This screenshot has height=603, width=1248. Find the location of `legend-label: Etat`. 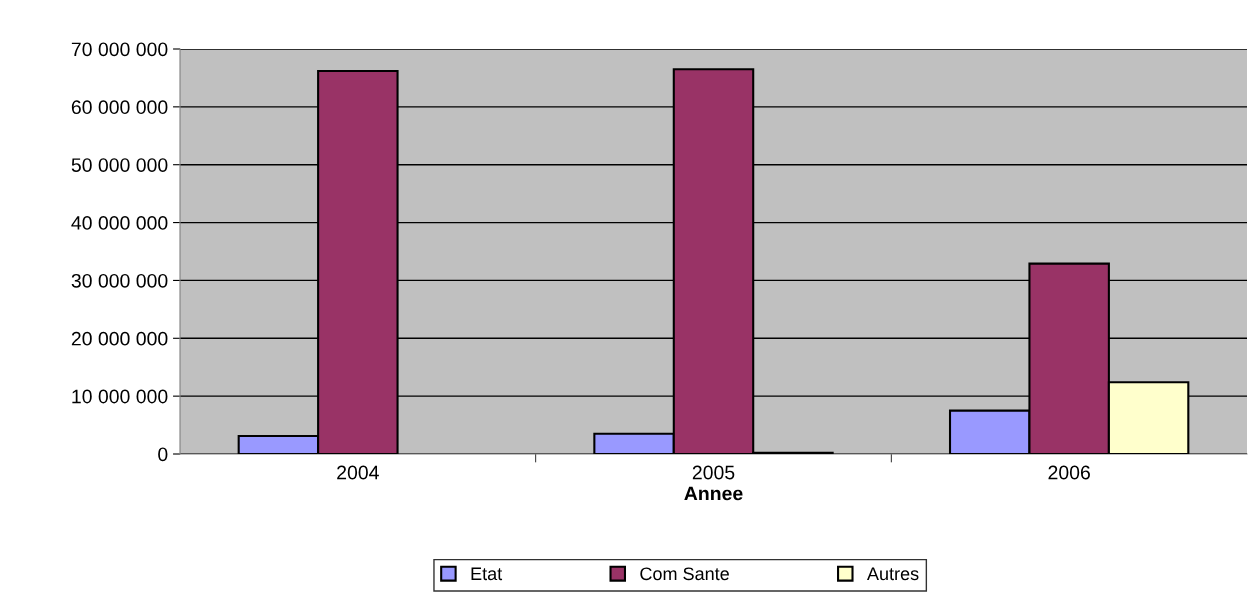

legend-label: Etat is located at coordinates (487, 574).